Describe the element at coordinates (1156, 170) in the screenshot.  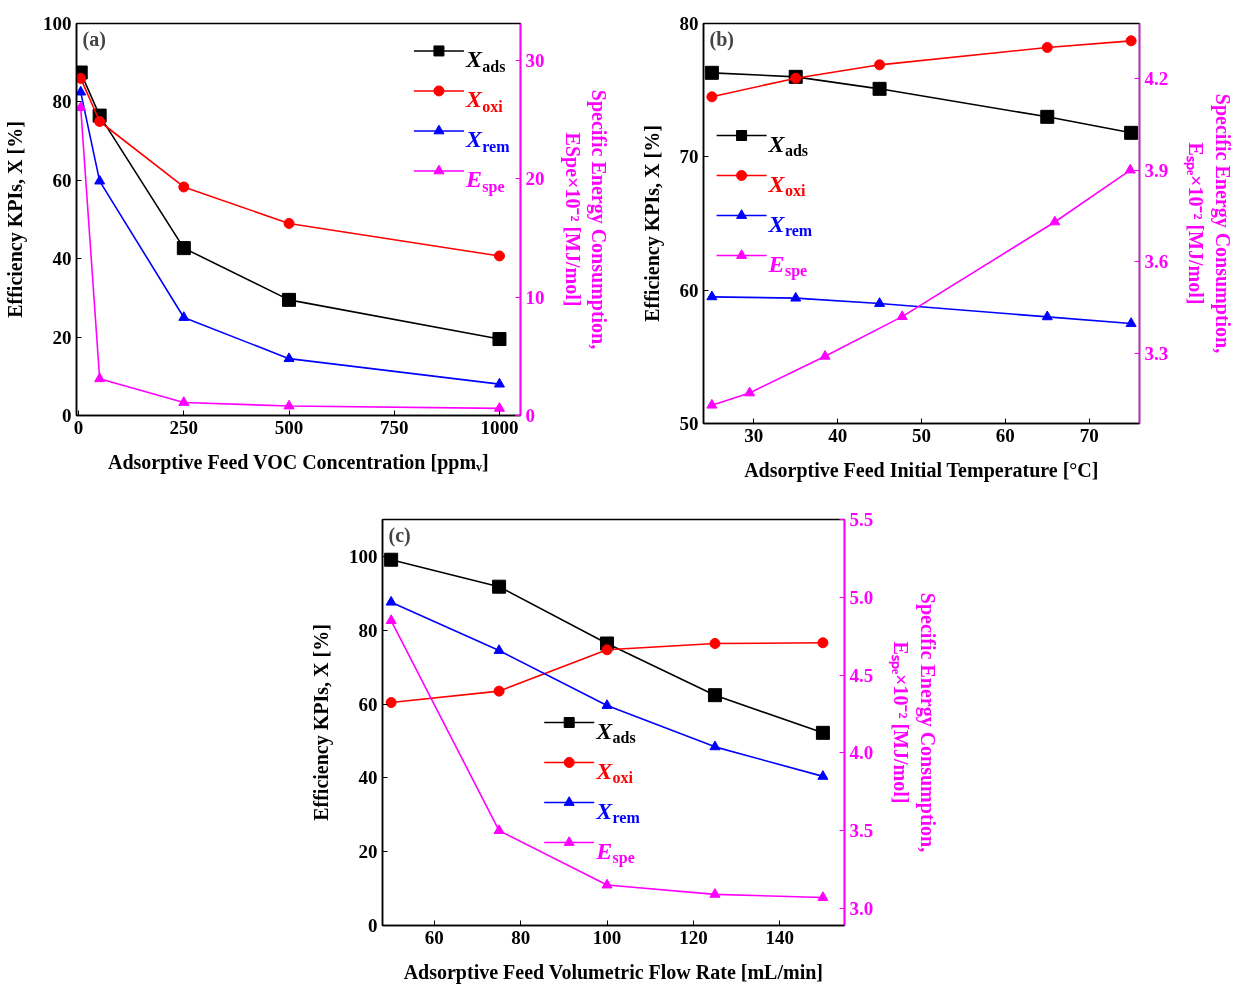
I see `y2-tick-label: 3.9` at that location.